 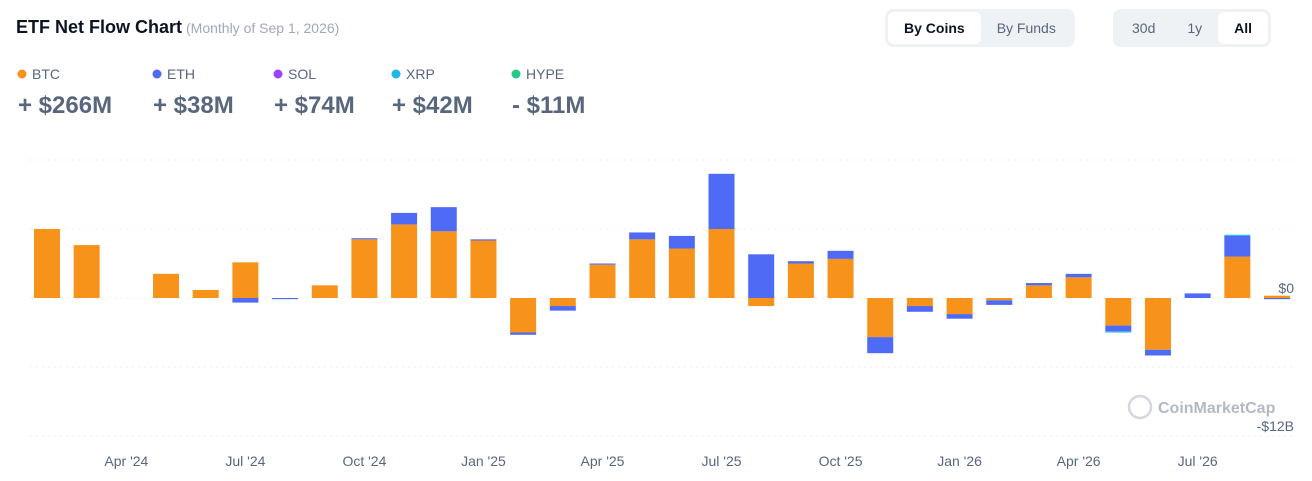 I want to click on legend-label: BTC, so click(x=46, y=74).